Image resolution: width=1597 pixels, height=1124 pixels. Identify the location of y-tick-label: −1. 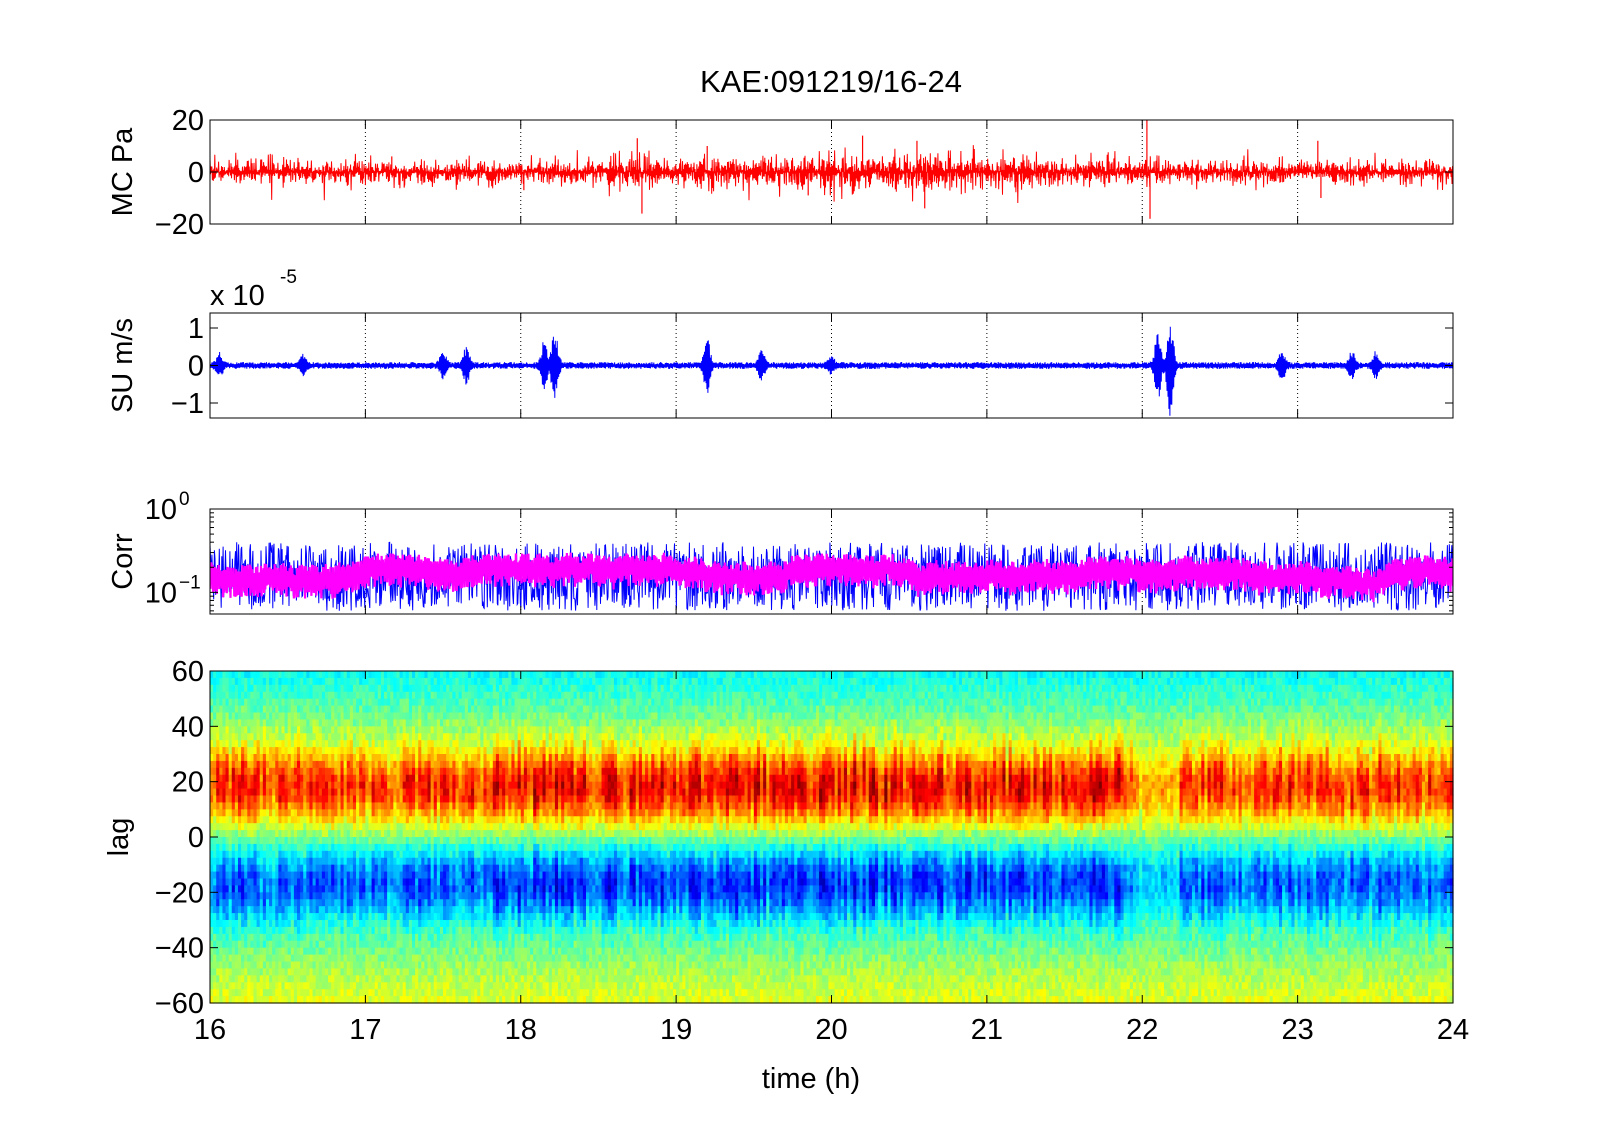
(187, 404).